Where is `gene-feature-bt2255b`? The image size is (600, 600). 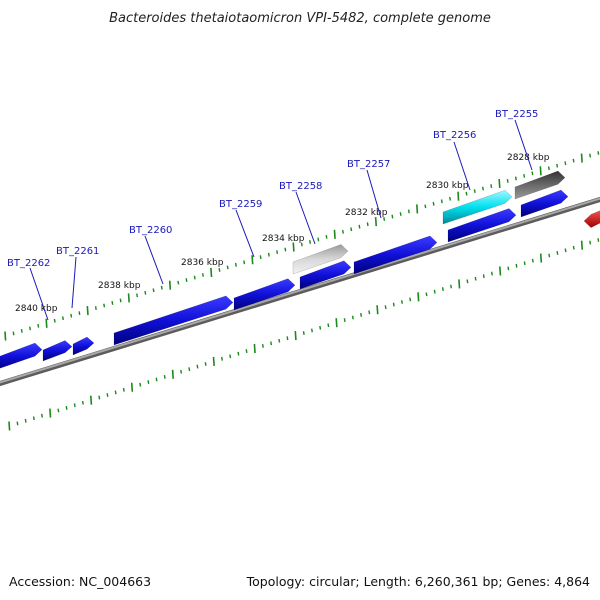
gene-feature-bt2255b is located at coordinates (544, 203).